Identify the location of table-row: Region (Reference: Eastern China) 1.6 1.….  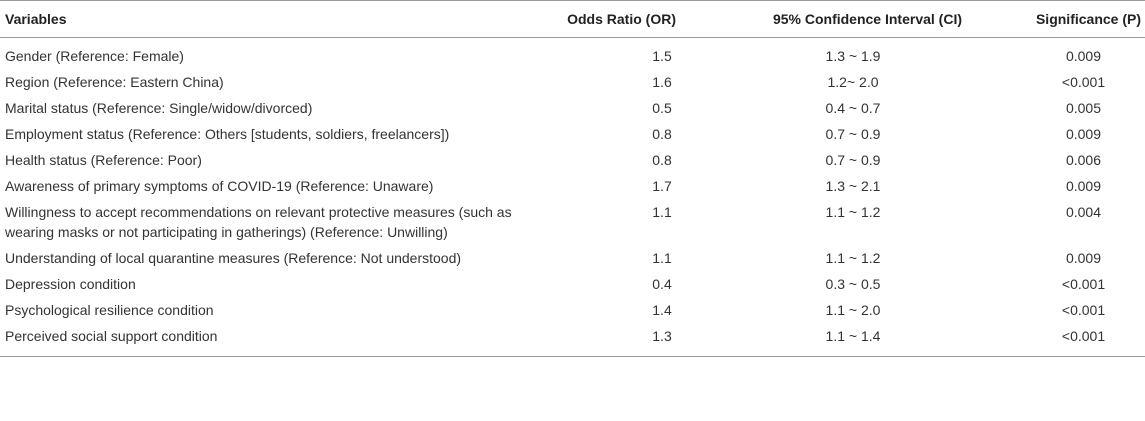
(572, 83).